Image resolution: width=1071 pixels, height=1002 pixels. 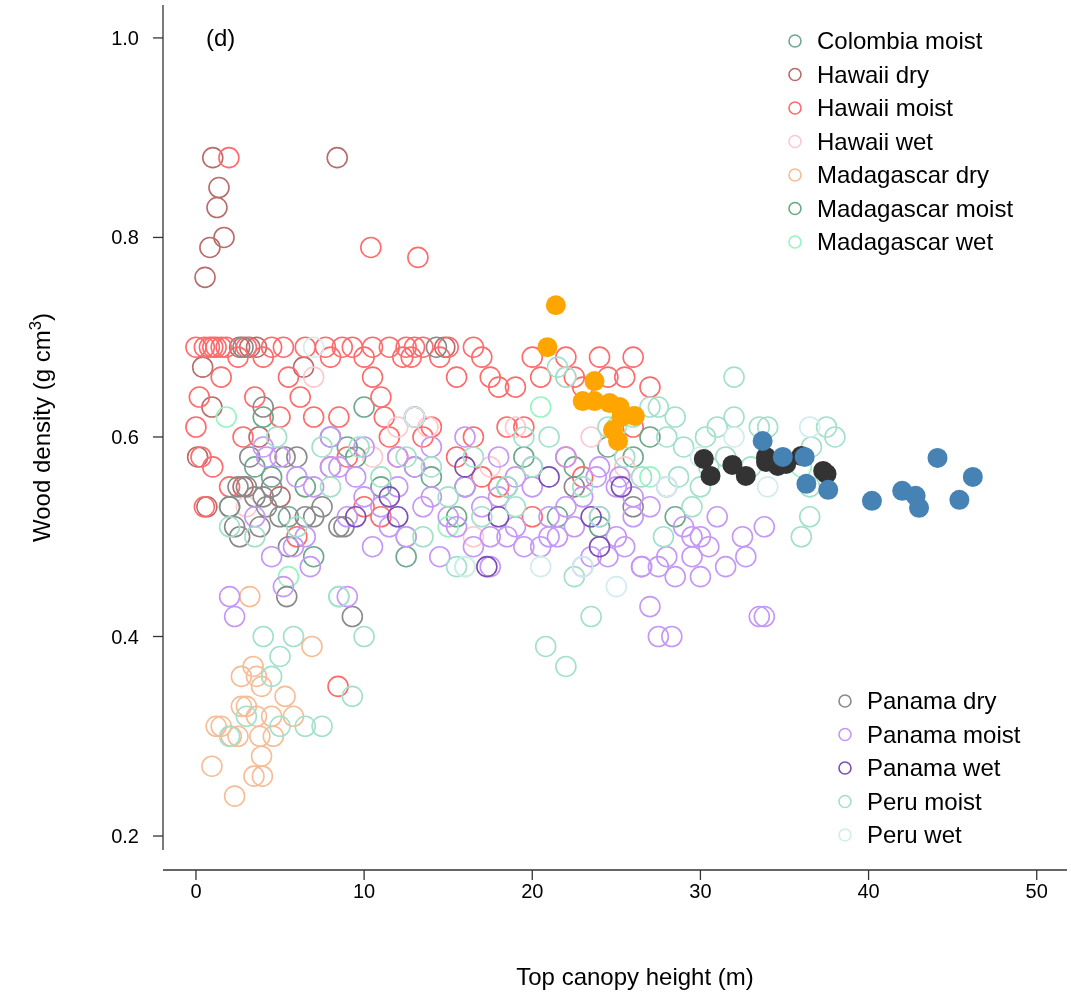 I want to click on legend-label: Peru wet, so click(x=915, y=834).